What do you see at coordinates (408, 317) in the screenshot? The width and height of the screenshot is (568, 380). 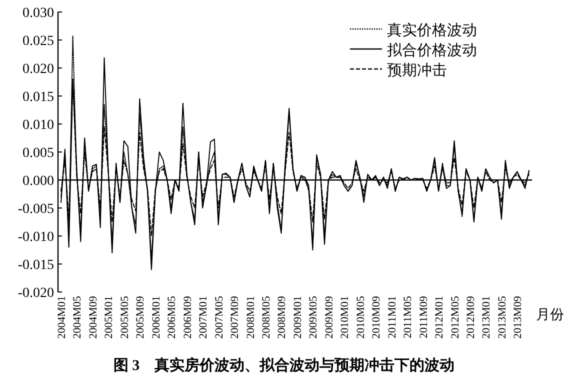 I see `x-tick-label: 2011M05` at bounding box center [408, 317].